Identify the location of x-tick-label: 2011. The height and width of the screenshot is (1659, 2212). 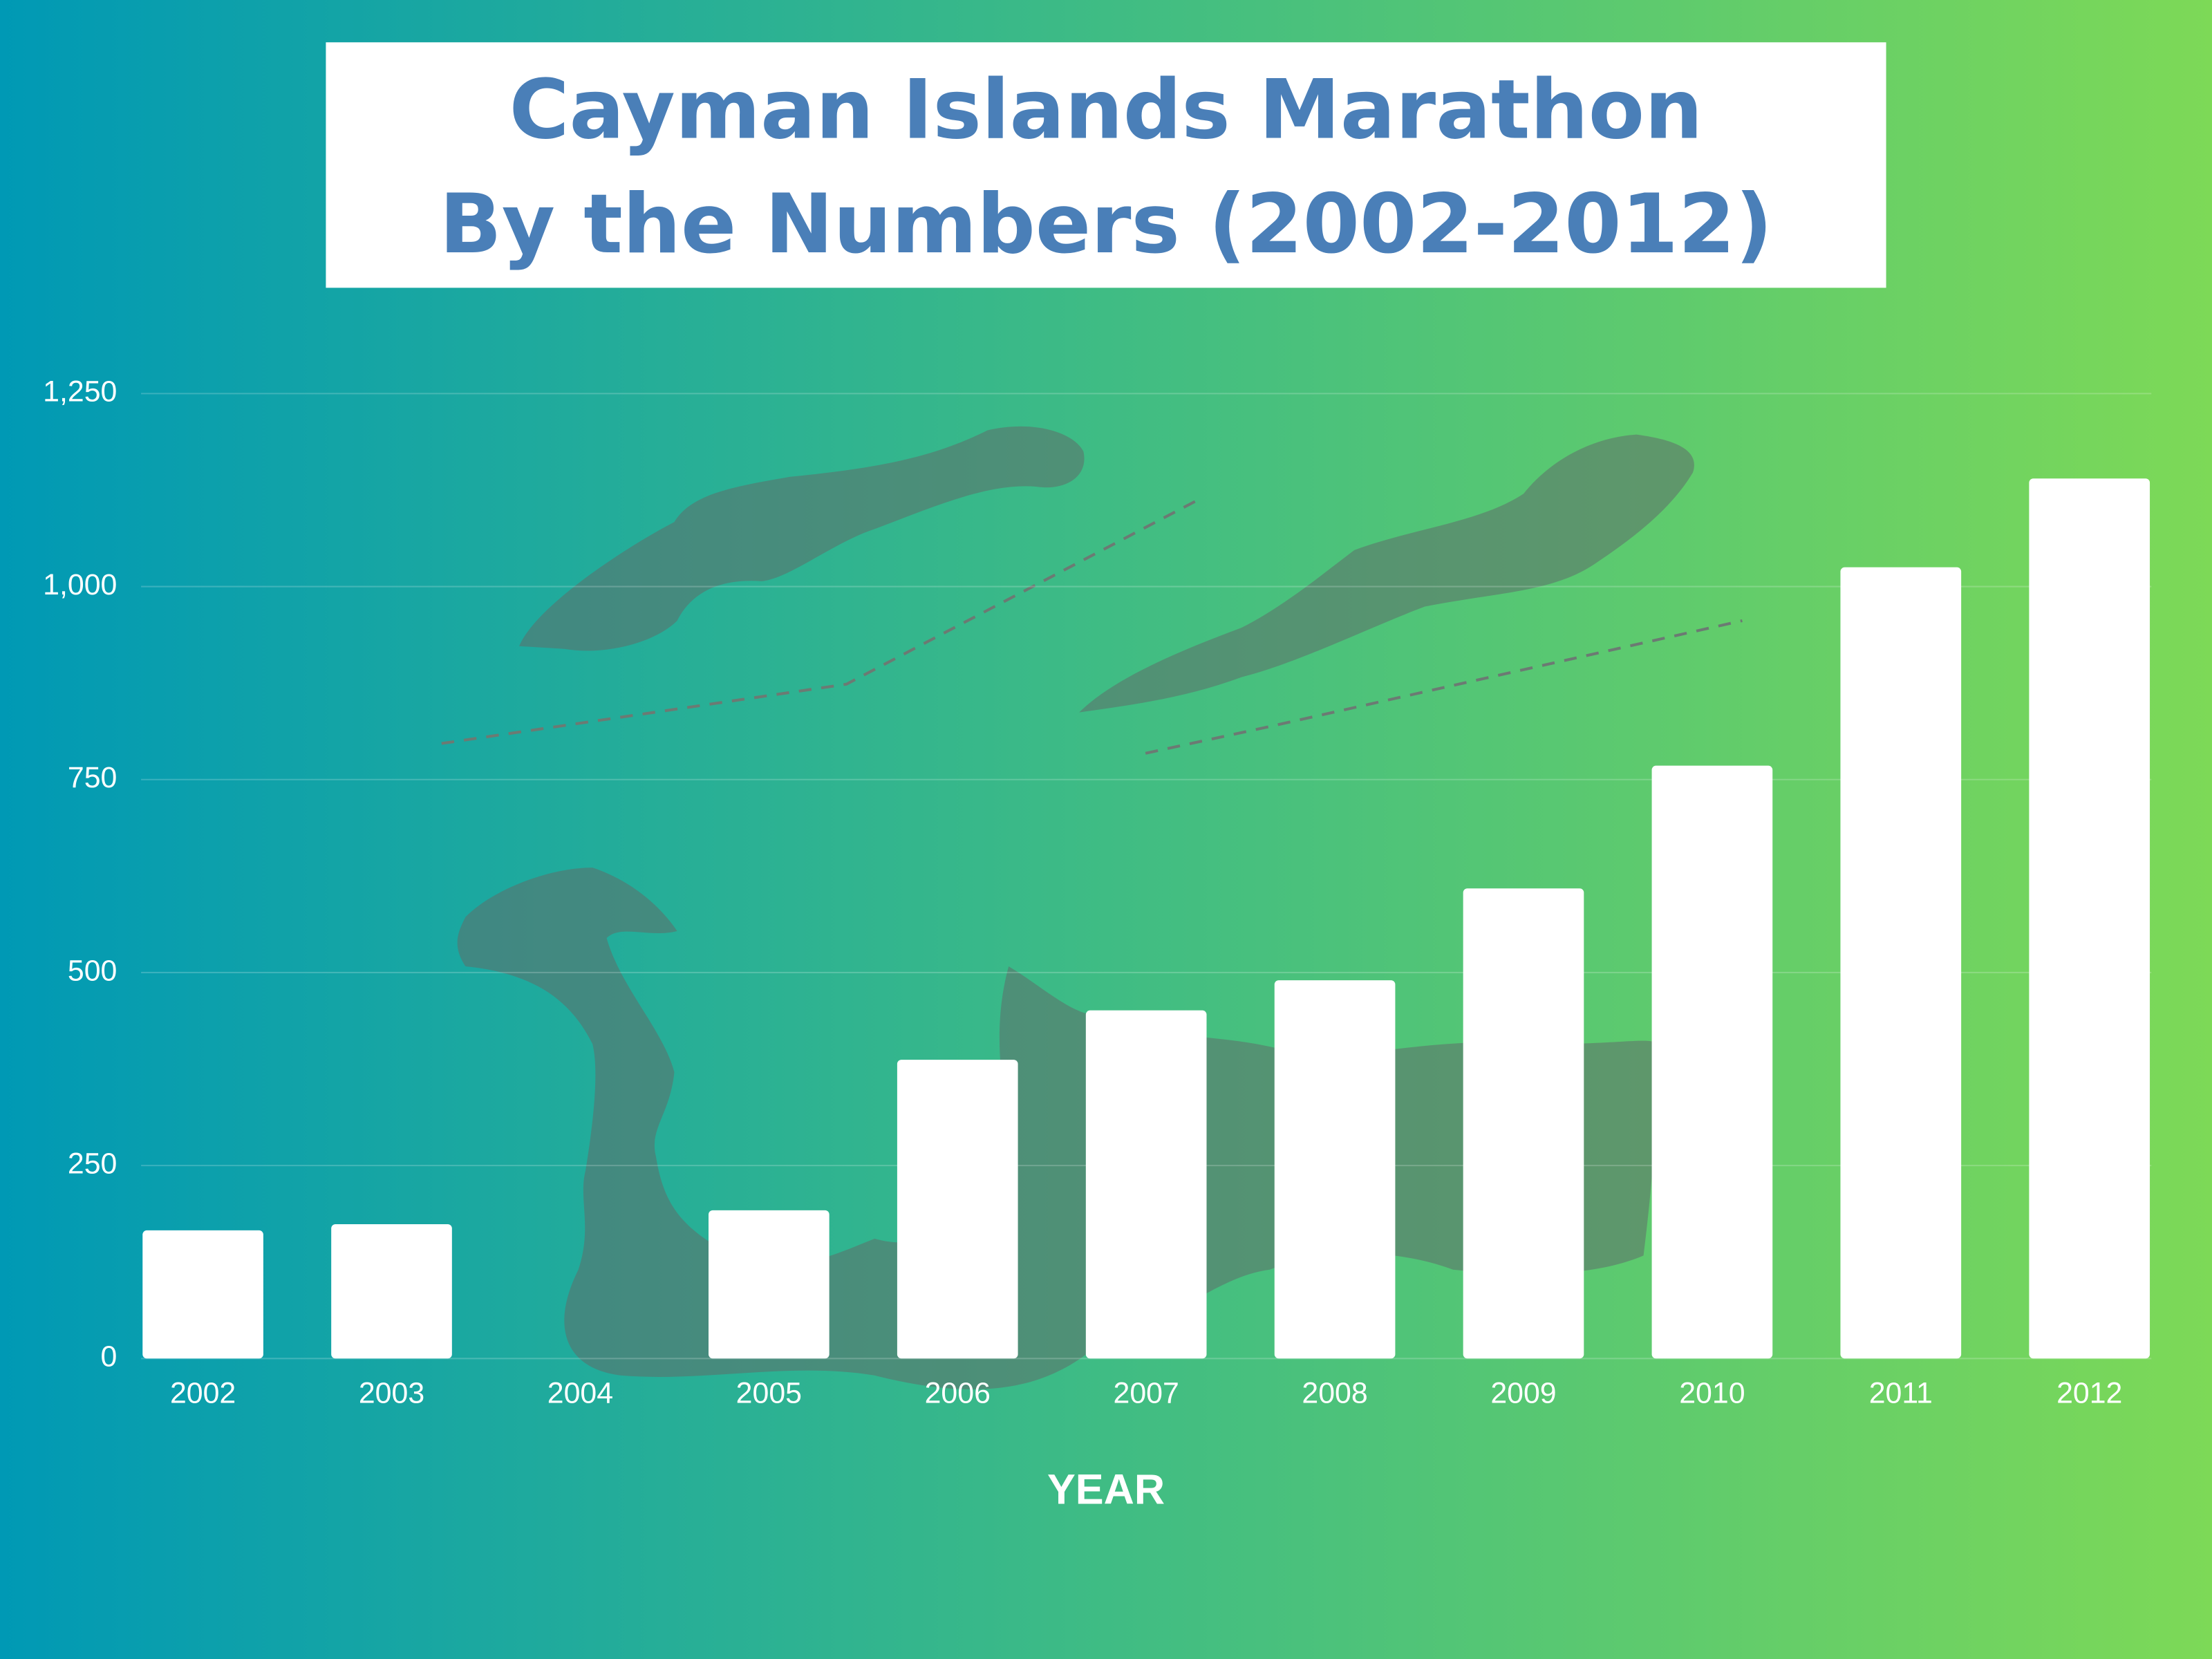
(1901, 1393).